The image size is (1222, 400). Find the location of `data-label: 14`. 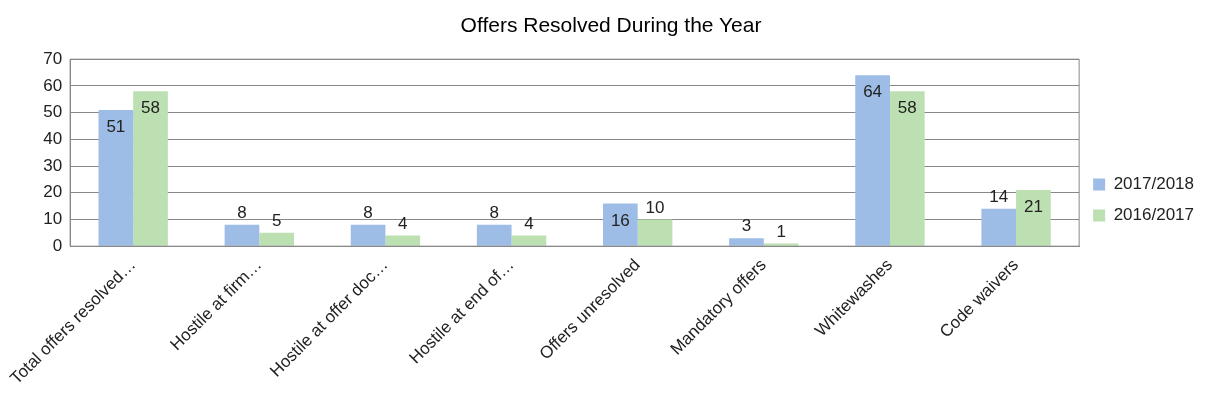

data-label: 14 is located at coordinates (999, 196).